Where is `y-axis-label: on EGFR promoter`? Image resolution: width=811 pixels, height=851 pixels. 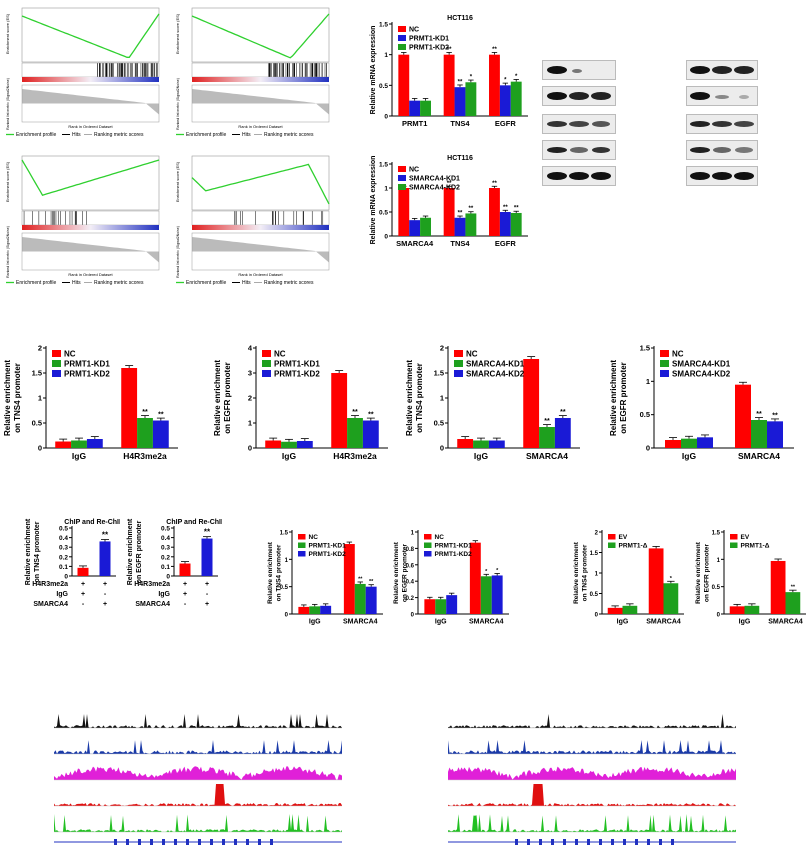
y-axis-label: on EGFR promoter is located at coordinates (405, 572).